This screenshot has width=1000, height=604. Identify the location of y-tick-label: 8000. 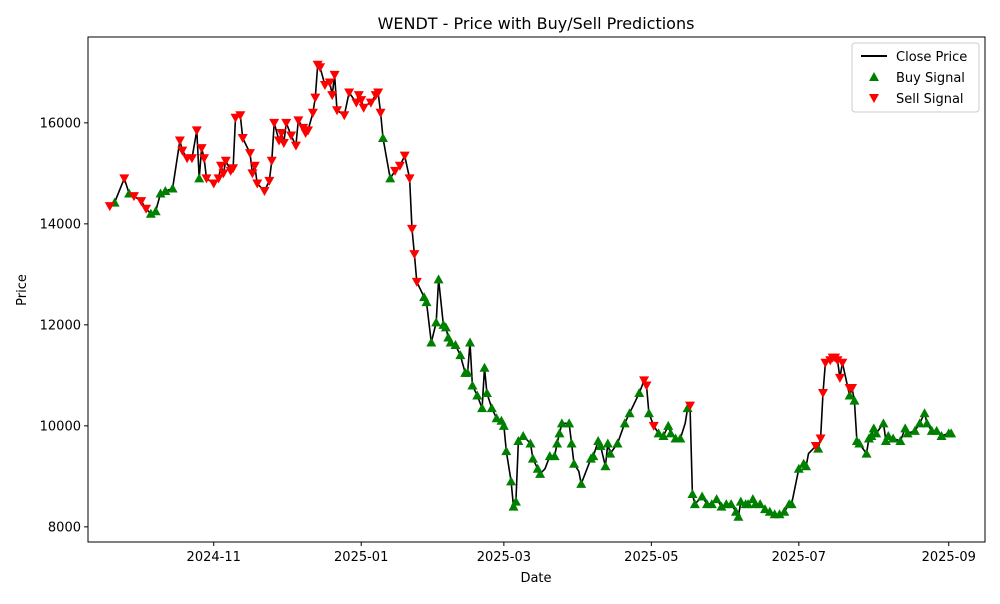
(64, 527).